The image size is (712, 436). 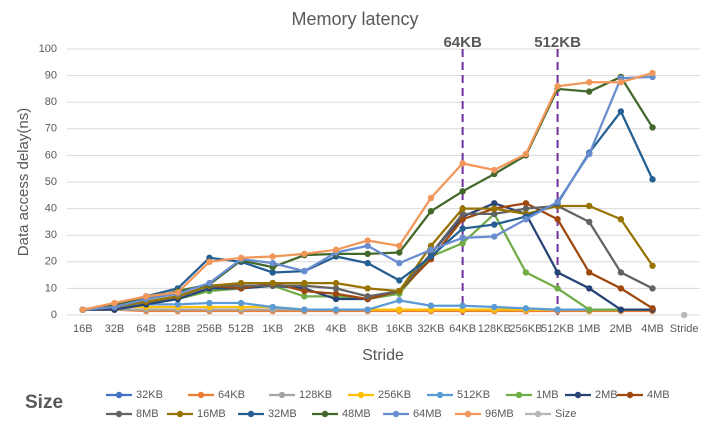 I want to click on x-tick-label: 64KB, so click(x=462, y=329).